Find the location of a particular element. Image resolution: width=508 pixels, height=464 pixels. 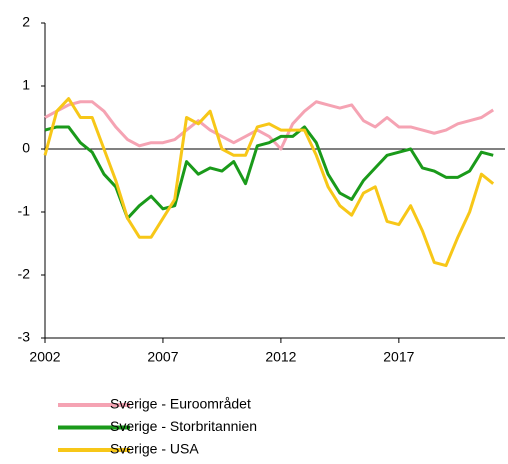

x-tick-label: 2012 is located at coordinates (280, 357).